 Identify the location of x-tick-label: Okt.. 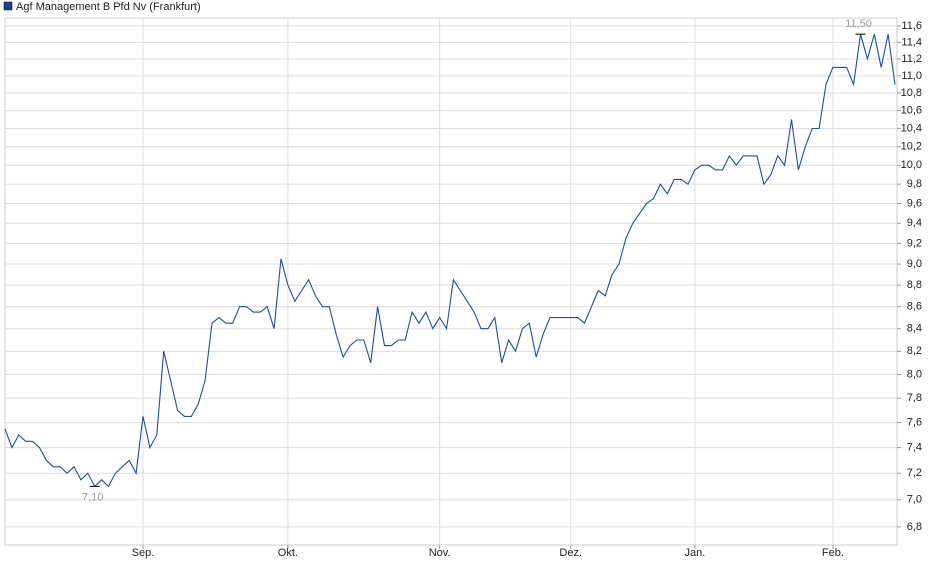
(288, 553).